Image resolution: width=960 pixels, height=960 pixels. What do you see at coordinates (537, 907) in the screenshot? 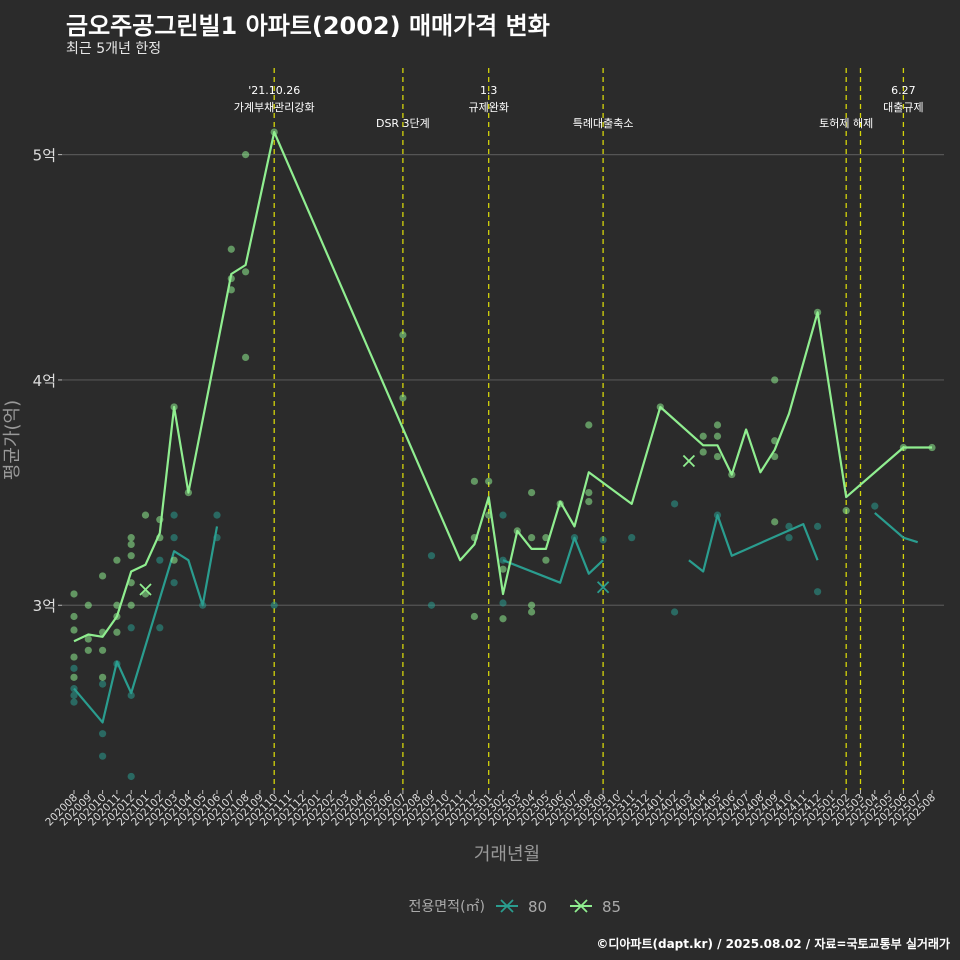
I see `legend-label: 80` at bounding box center [537, 907].